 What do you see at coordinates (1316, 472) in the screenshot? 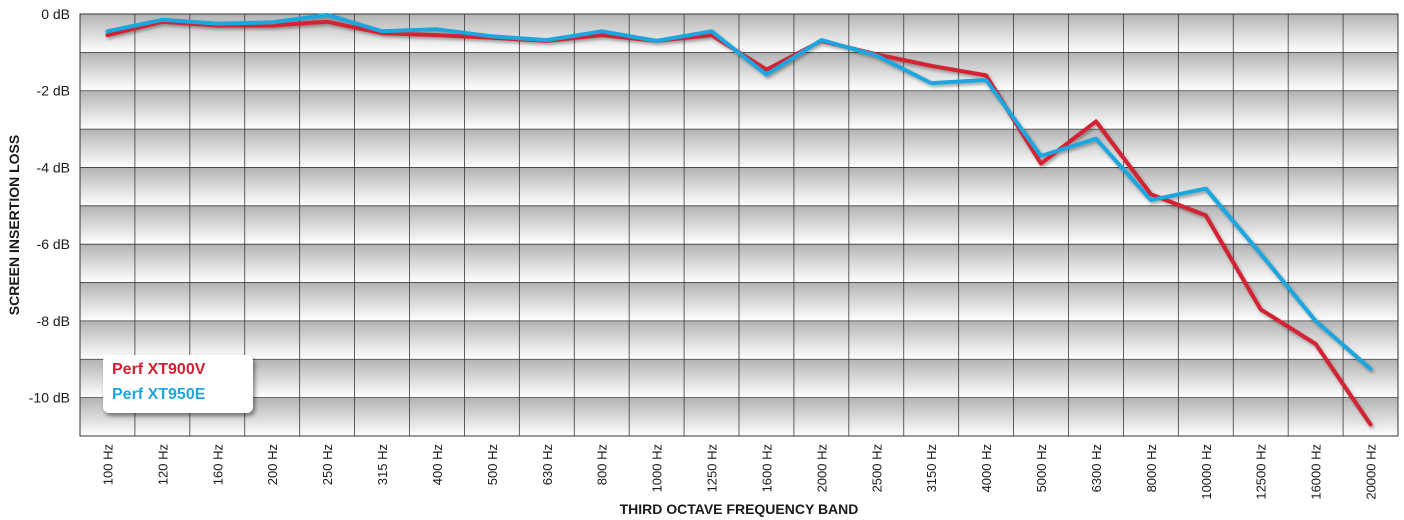
I see `x-tick-label: 16000 Hz` at bounding box center [1316, 472].